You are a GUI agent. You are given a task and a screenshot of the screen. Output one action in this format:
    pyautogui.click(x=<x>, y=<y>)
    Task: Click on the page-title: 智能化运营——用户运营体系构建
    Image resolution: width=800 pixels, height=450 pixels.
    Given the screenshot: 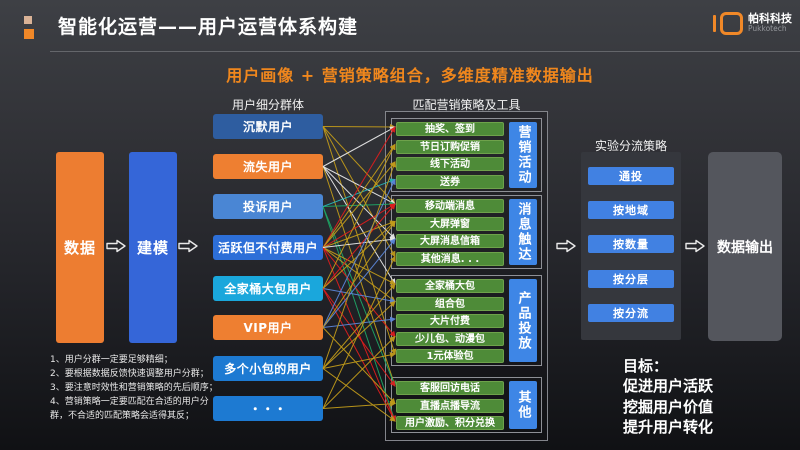 What is the action you would take?
    pyautogui.click(x=208, y=27)
    